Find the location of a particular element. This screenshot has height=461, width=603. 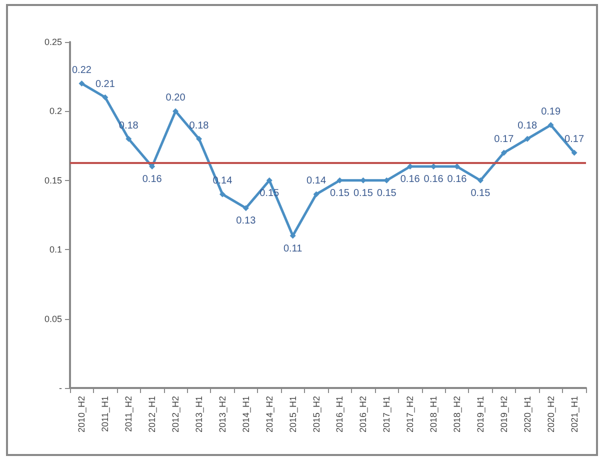

x-tick-label: 2015_H2 is located at coordinates (316, 414).